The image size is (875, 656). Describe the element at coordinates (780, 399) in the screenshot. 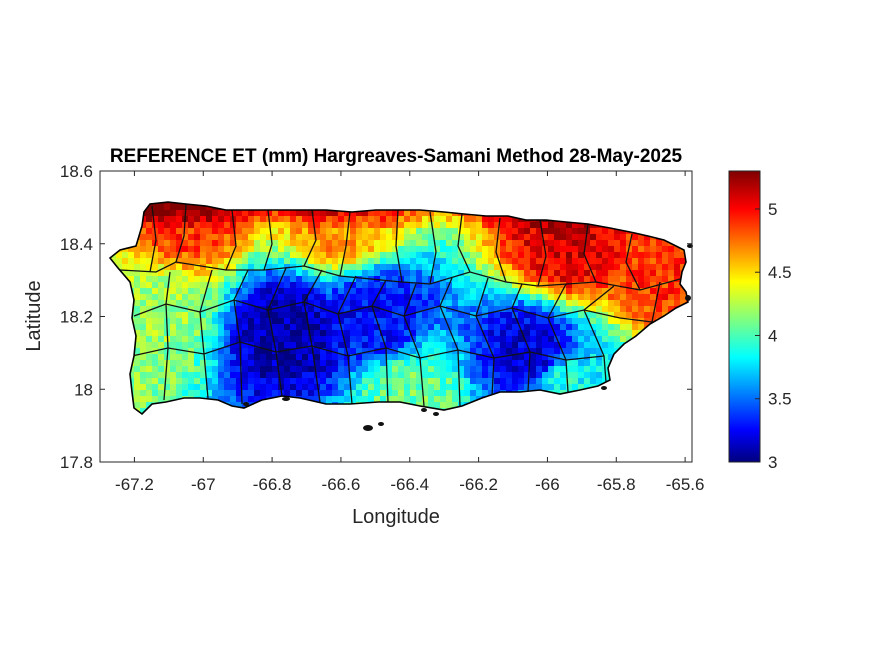

I see `colorbar-tick-label: 3.5` at that location.